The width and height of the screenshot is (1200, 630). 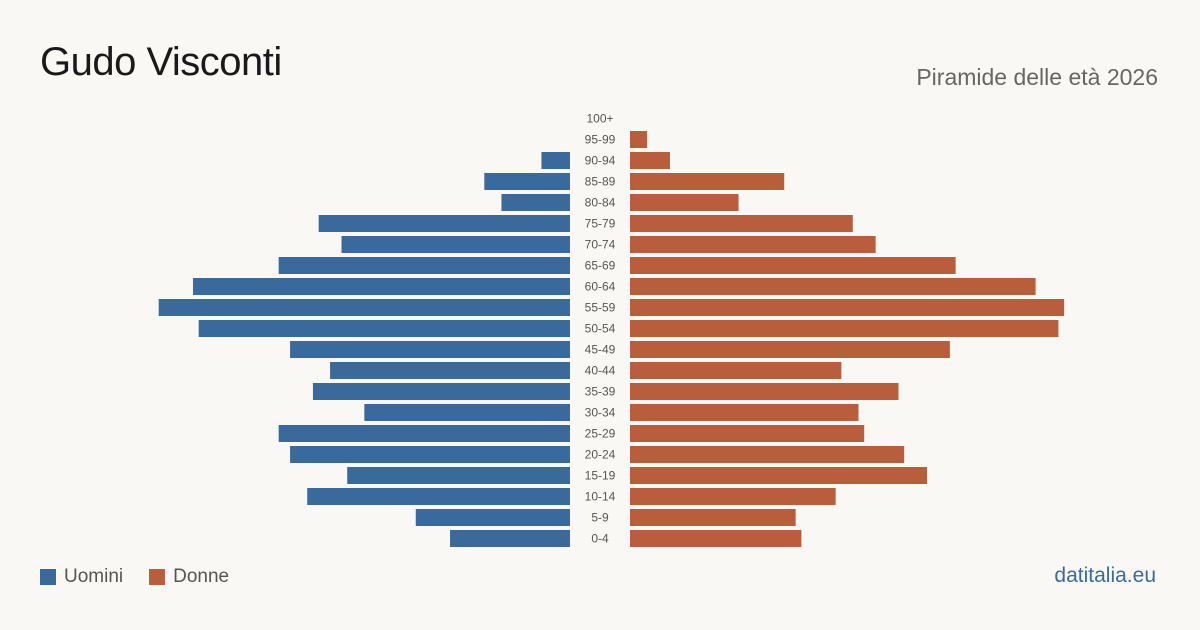 I want to click on age-group-label: 80-84, so click(x=600, y=203).